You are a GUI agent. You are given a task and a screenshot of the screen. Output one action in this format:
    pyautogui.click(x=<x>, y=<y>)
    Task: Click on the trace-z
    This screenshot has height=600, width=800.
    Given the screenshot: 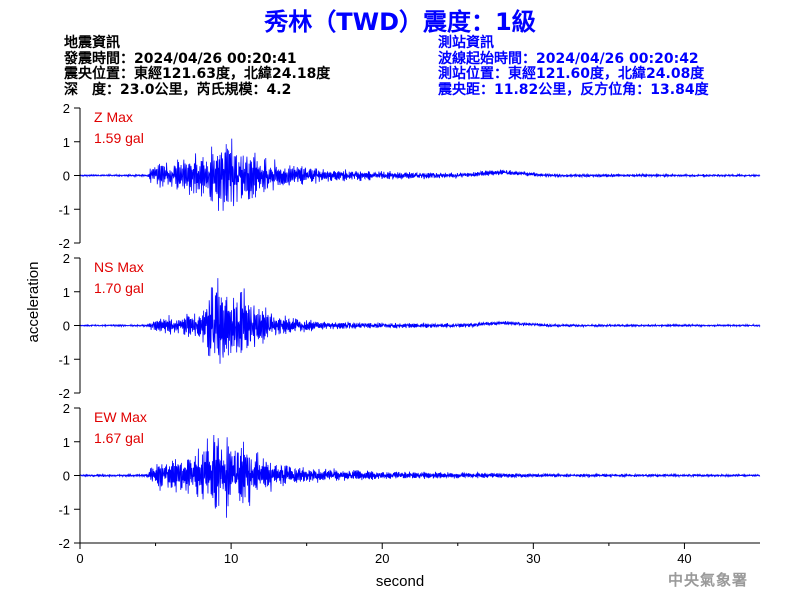 What is the action you would take?
    pyautogui.click(x=420, y=174)
    